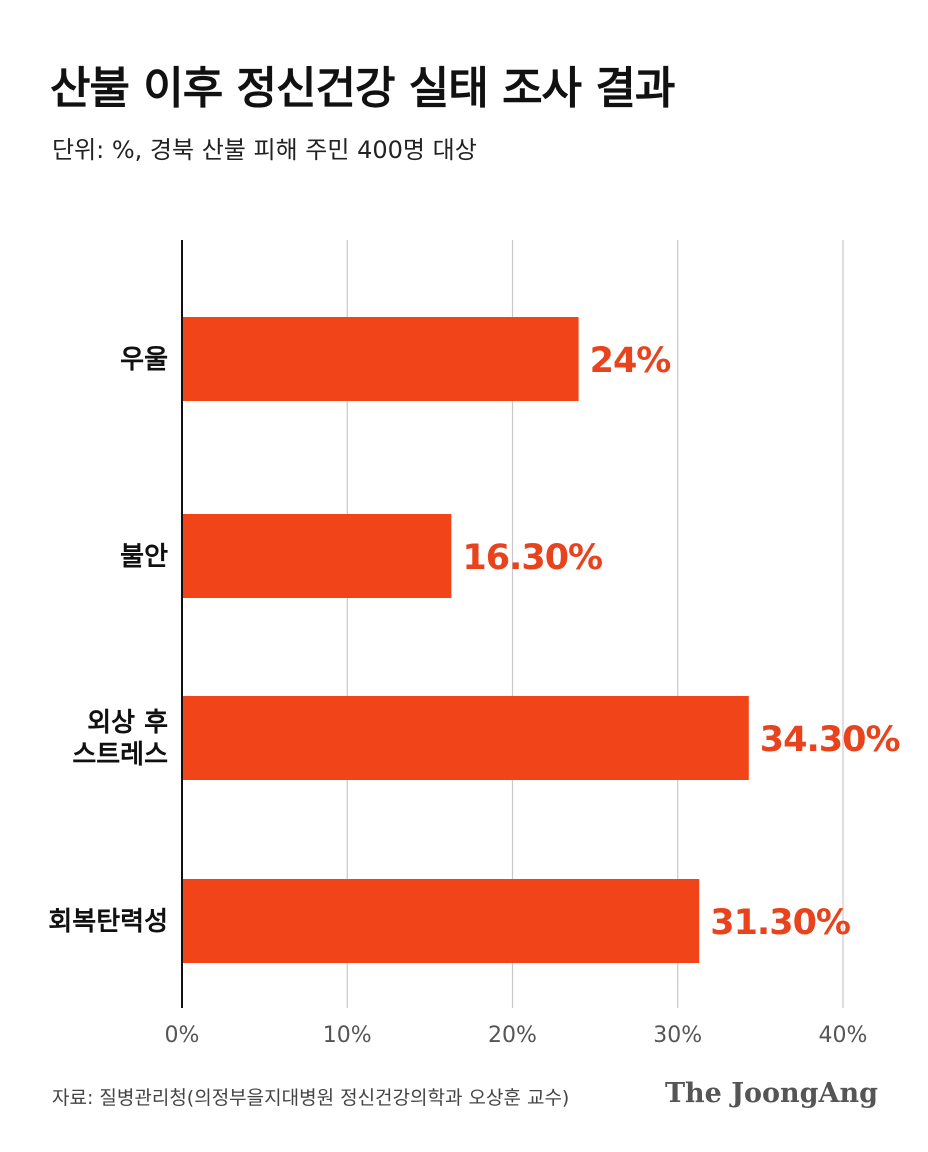 The height and width of the screenshot is (1152, 928). What do you see at coordinates (843, 1035) in the screenshot?
I see `x-tick-label: 40%` at bounding box center [843, 1035].